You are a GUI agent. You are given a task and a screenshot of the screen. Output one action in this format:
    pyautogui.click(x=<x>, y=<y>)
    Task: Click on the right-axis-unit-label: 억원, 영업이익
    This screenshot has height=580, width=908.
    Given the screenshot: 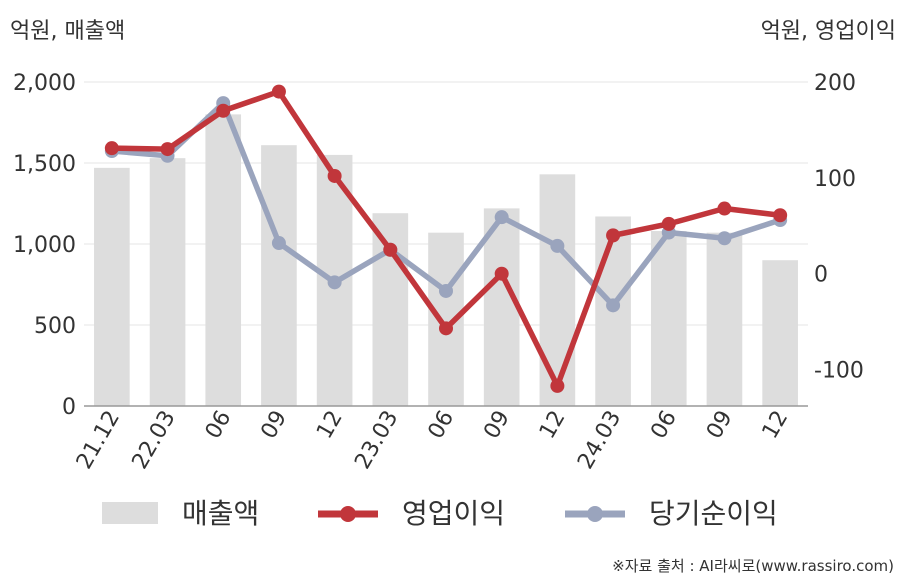 What is the action you would take?
    pyautogui.click(x=828, y=31)
    